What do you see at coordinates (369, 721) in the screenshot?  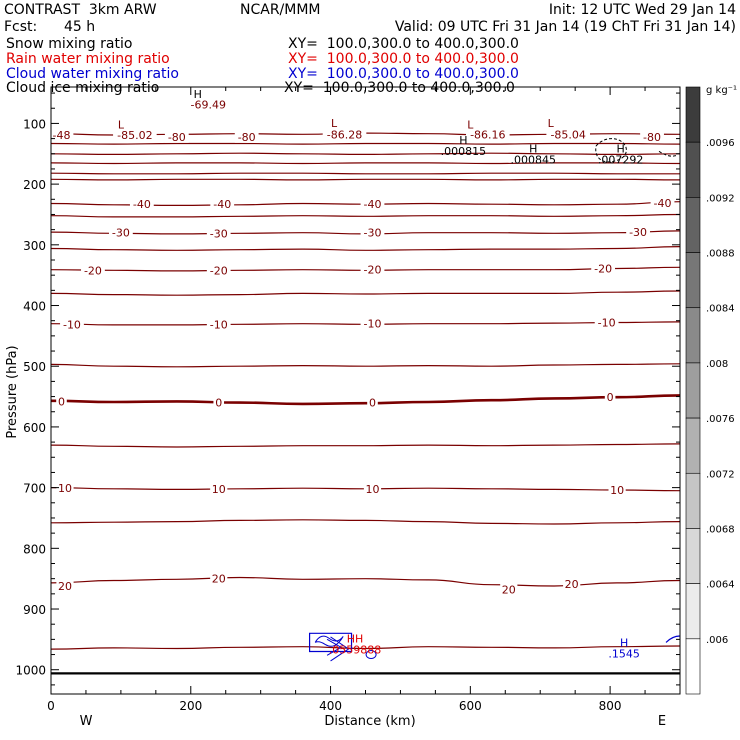 I see `x-axis-label: Distance (km)` at bounding box center [369, 721].